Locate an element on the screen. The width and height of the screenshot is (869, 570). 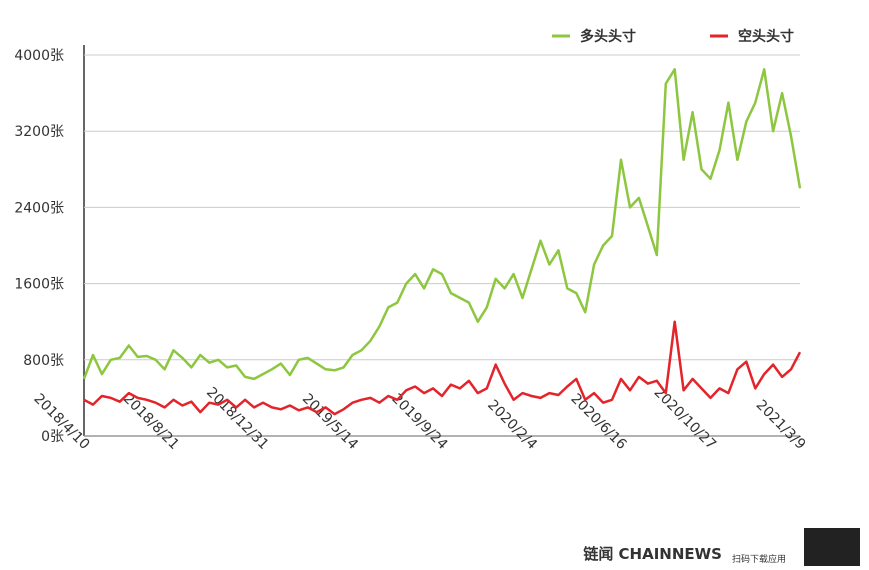
x-tick-label: 2018/12/31 is located at coordinates (237, 418).